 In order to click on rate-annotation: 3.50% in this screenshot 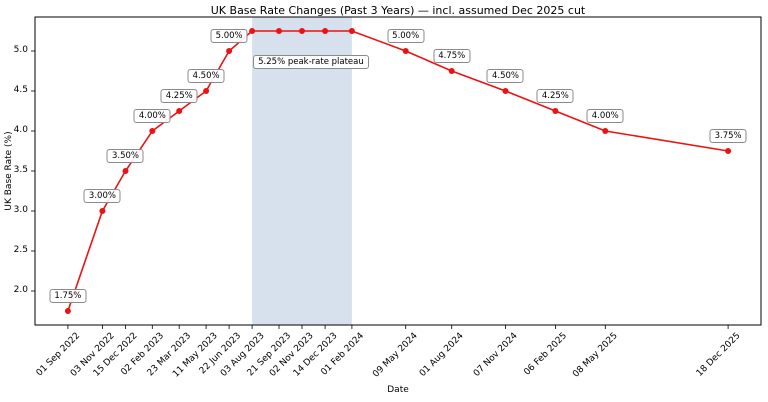, I will do `click(125, 156)`.